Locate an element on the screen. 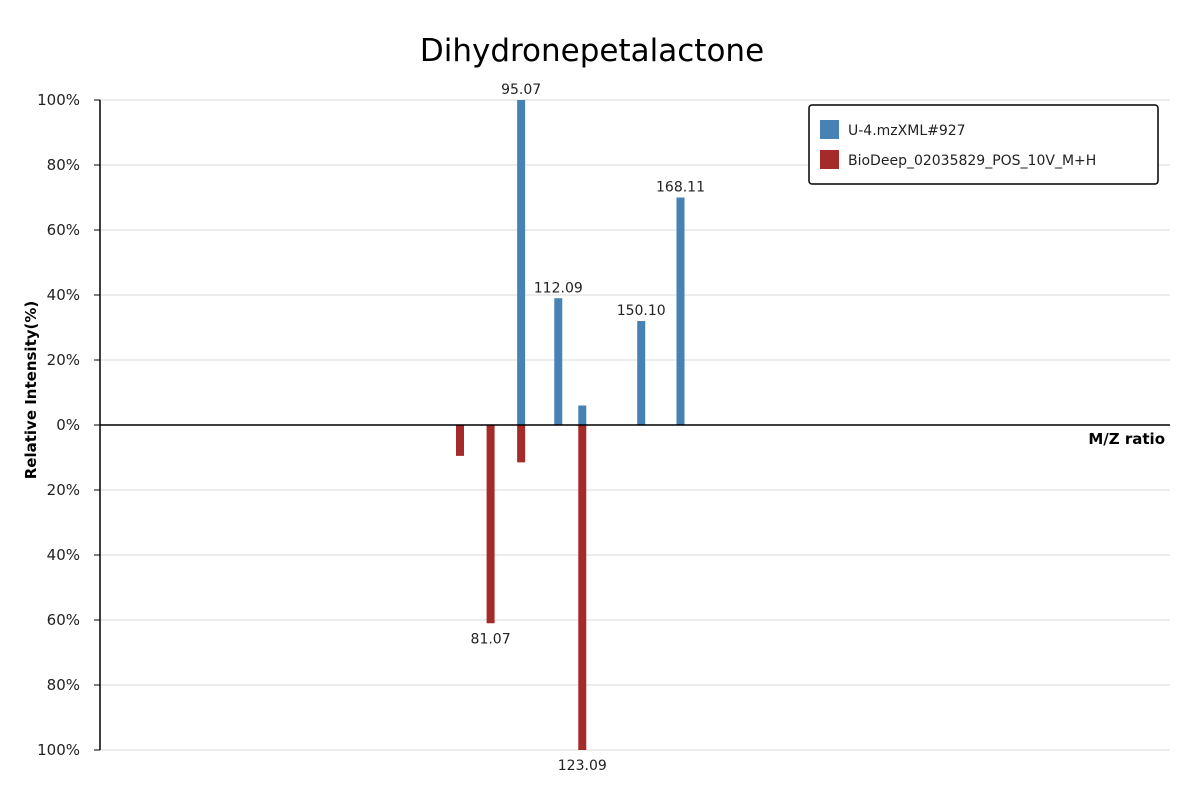  y-axis-label: Relative Intensity(%) is located at coordinates (31, 390).